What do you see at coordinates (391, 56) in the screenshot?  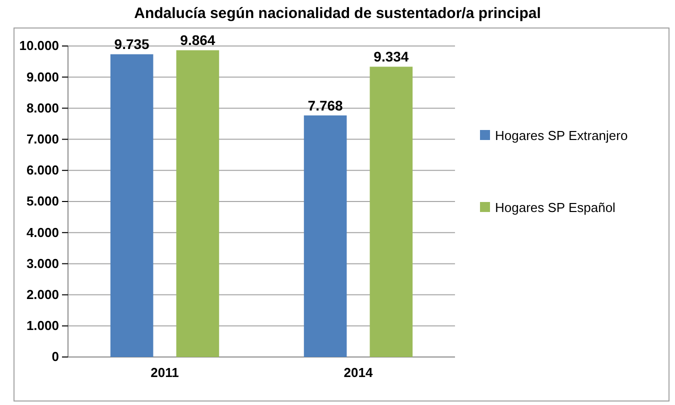 I see `data-label: 9.334` at bounding box center [391, 56].